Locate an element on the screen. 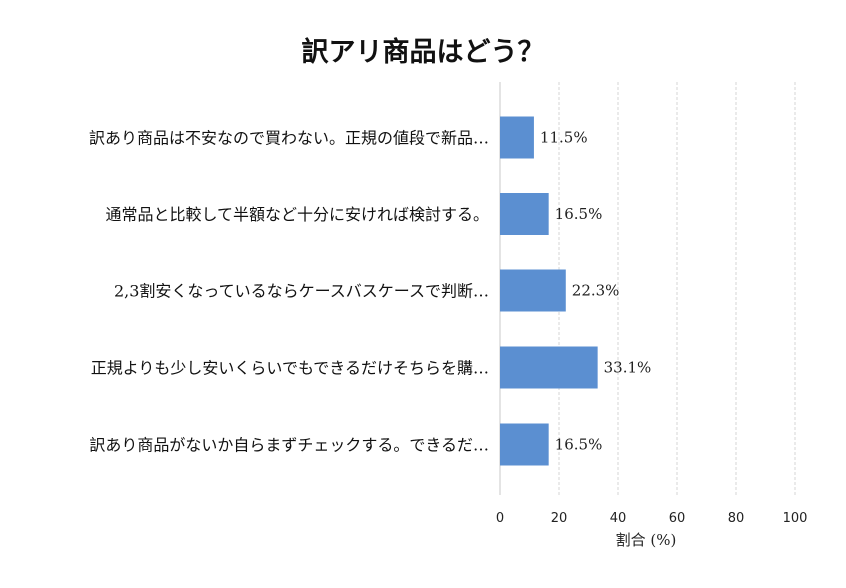 The width and height of the screenshot is (846, 588). x-tick-label-5: 100 is located at coordinates (795, 518).